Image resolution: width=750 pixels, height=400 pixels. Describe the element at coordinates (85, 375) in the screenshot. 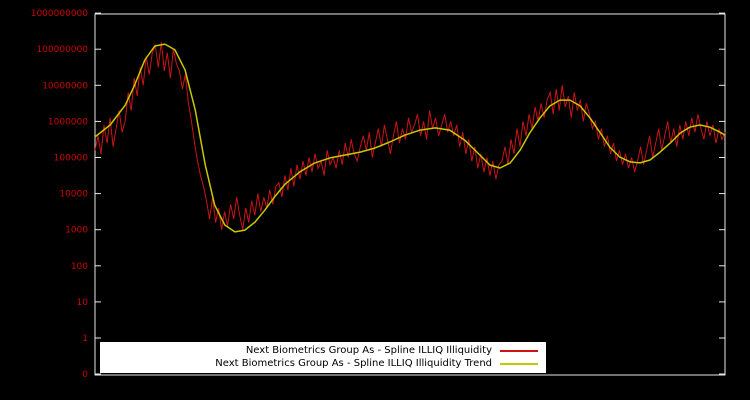

I see `y-tick-label: 0` at that location.